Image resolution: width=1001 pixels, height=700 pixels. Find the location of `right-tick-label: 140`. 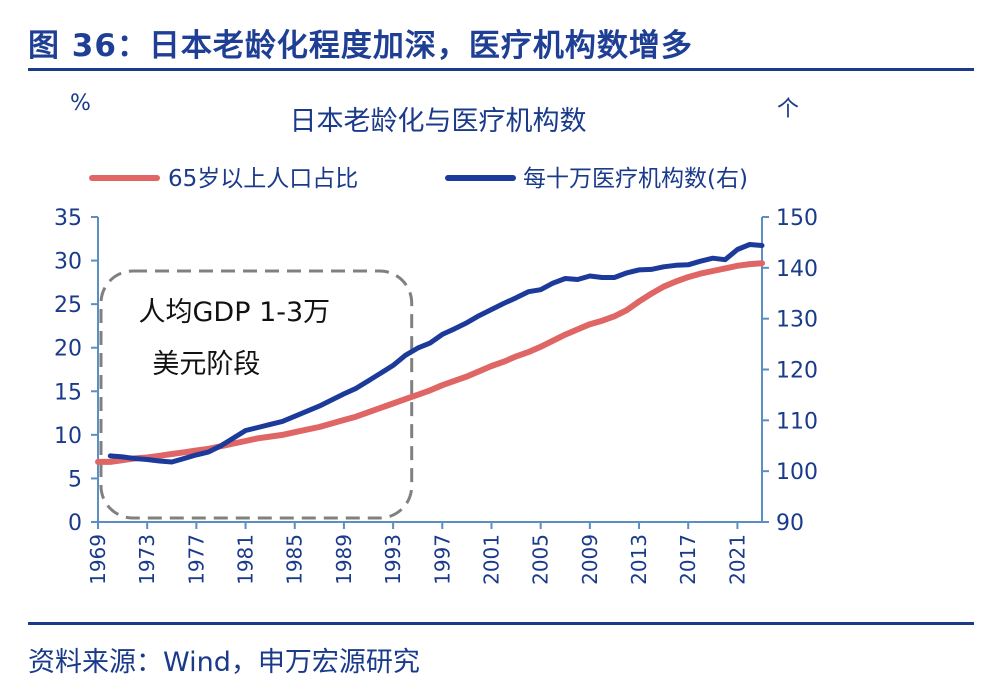

right-tick-label: 140 is located at coordinates (797, 269).